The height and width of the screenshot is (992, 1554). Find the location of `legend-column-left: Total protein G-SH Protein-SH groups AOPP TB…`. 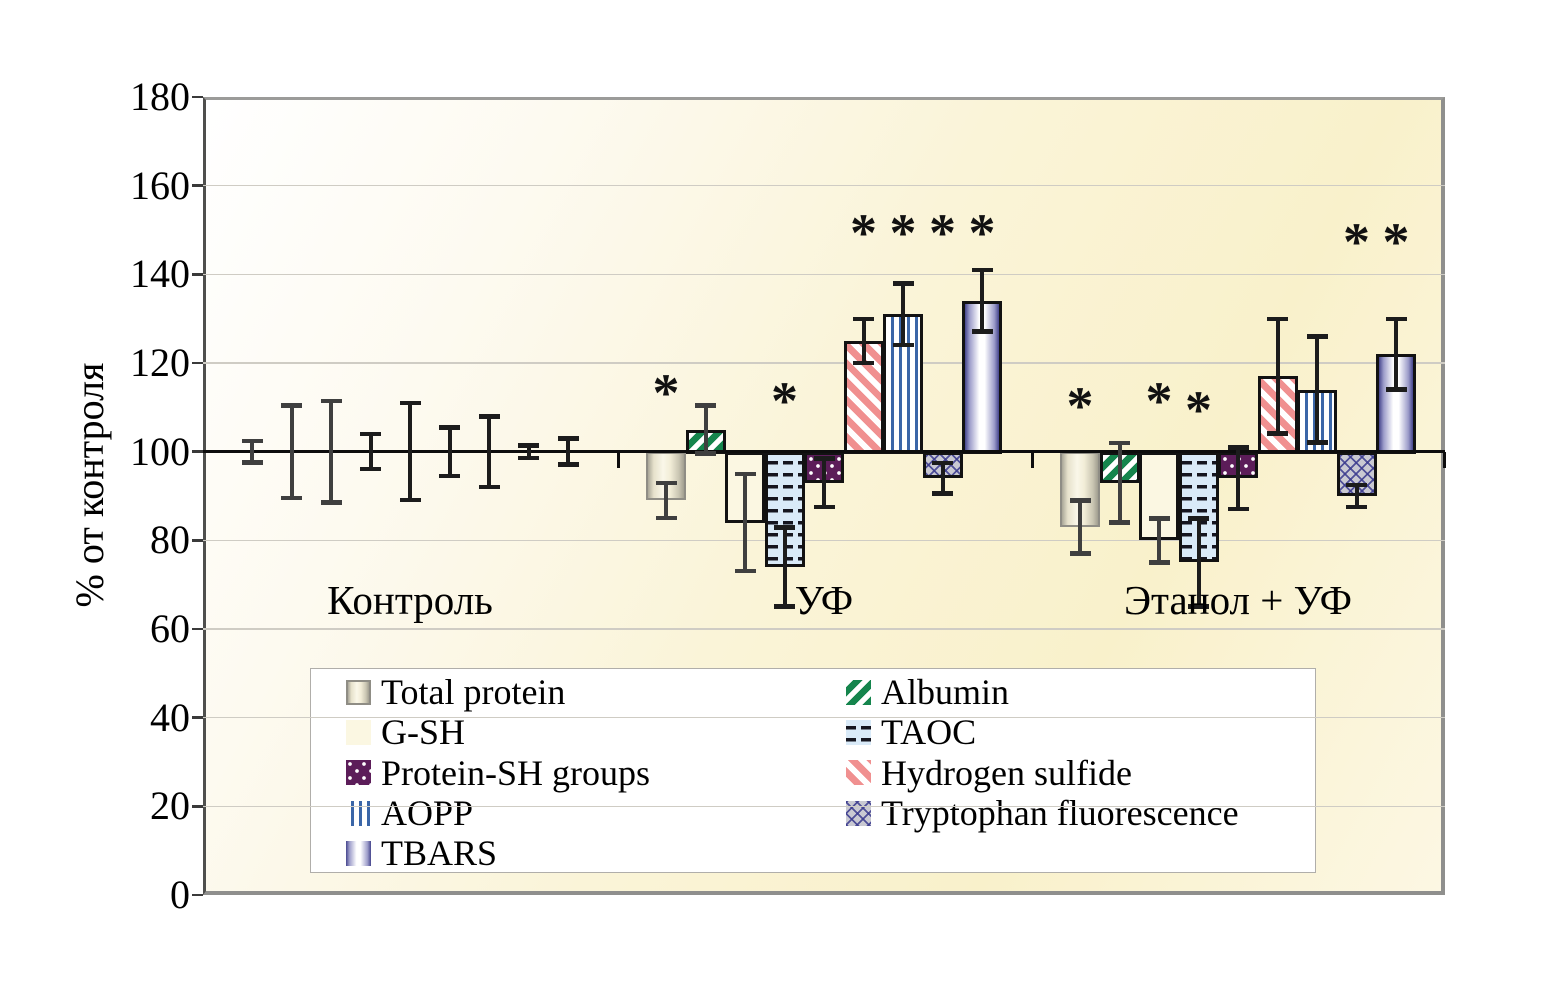

legend-column-left: Total protein G-SH Protein-SH groups AOPP TB… is located at coordinates (498, 772).